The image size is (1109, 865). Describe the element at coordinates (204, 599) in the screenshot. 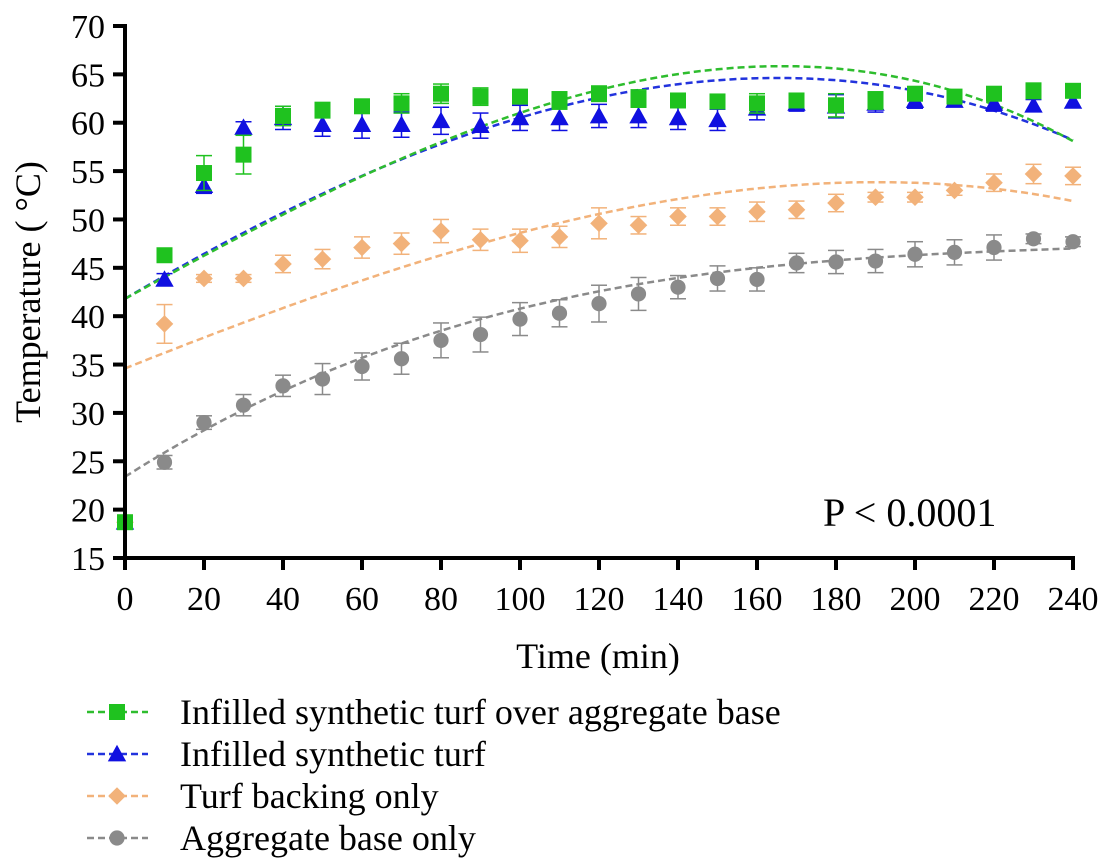

I see `x-tick-label: 20` at that location.